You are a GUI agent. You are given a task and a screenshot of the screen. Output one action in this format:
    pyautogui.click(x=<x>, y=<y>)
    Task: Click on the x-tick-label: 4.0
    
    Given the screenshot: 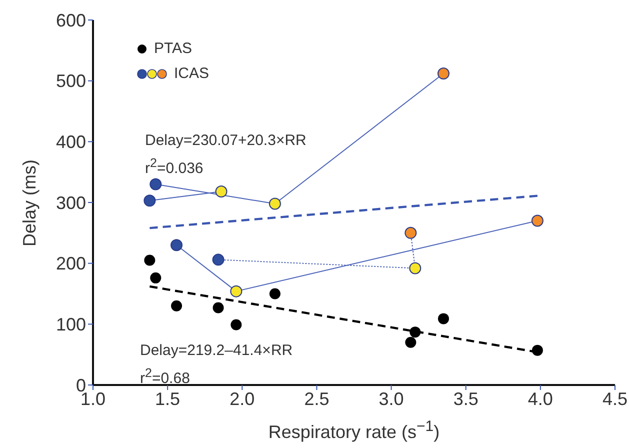 What is the action you would take?
    pyautogui.click(x=540, y=398)
    